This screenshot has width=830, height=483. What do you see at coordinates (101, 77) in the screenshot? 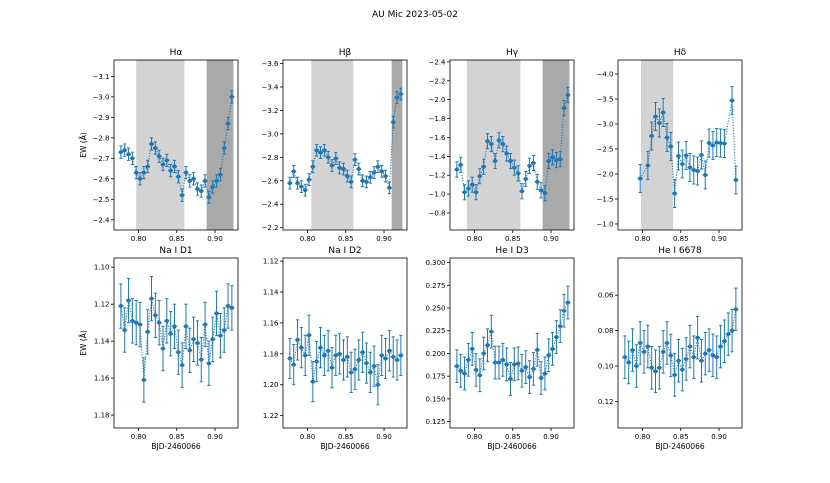
I see `y-tick-label: −3.1` at bounding box center [101, 77].